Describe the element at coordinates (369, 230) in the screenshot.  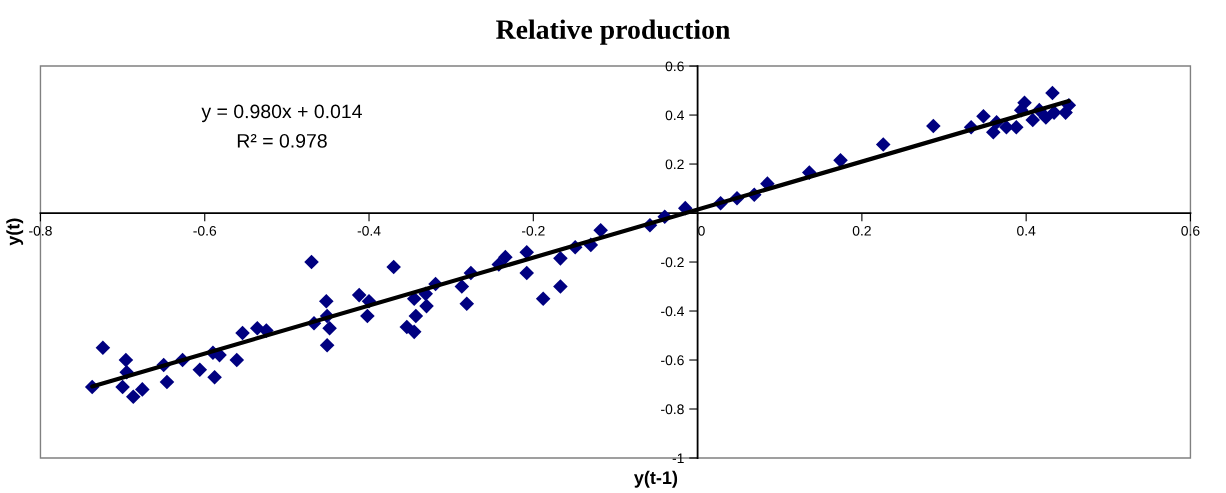
I see `x-tick-label: -0.4` at that location.